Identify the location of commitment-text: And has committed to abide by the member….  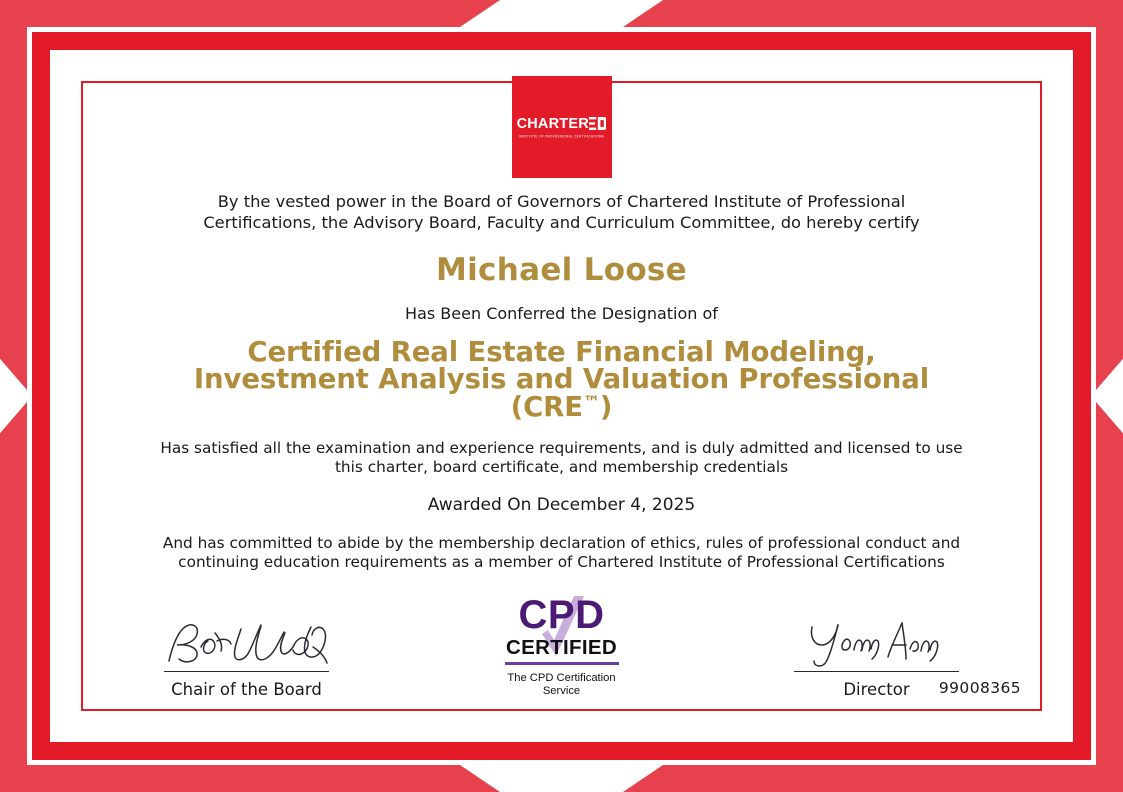
(561, 552).